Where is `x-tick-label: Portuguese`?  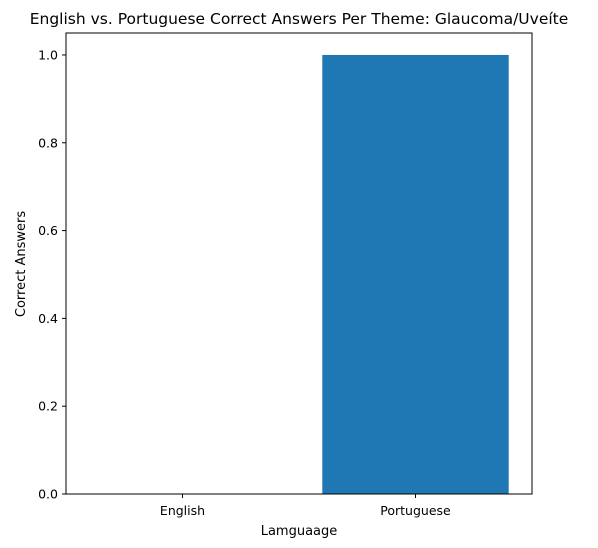 x-tick-label: Portuguese is located at coordinates (415, 510).